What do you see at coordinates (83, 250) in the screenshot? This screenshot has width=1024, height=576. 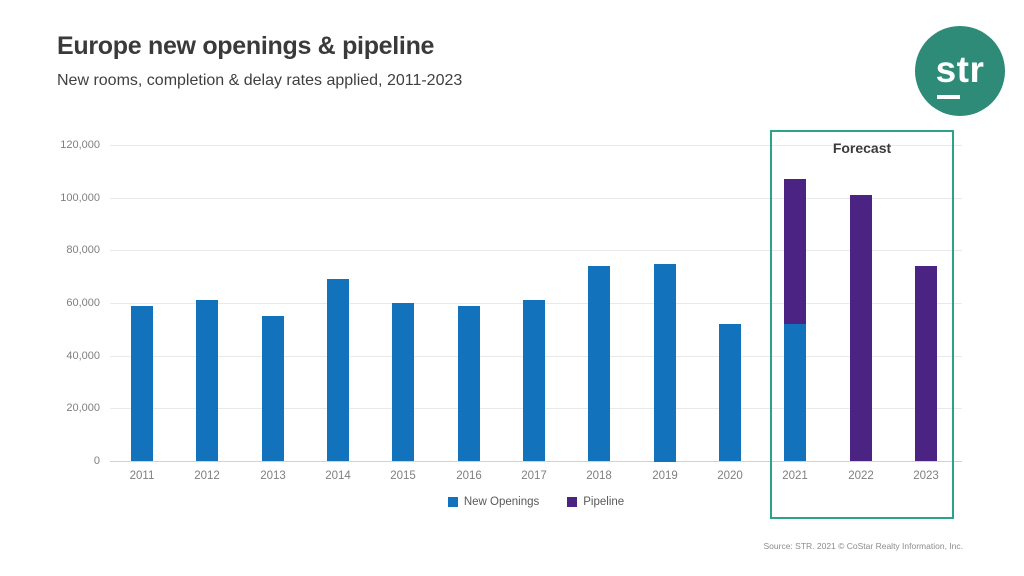 I see `y-axis-tick-label: 80,000` at bounding box center [83, 250].